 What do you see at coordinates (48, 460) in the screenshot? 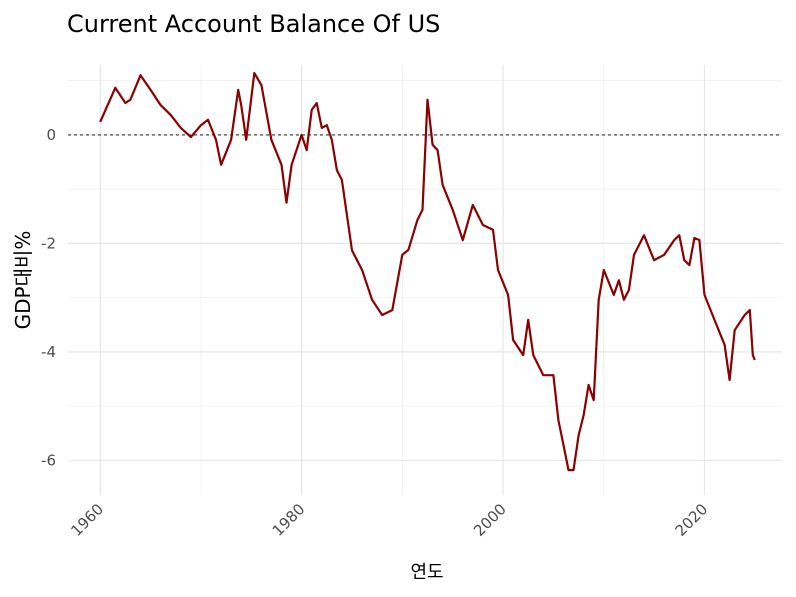
I see `y-tick-label: -6` at bounding box center [48, 460].